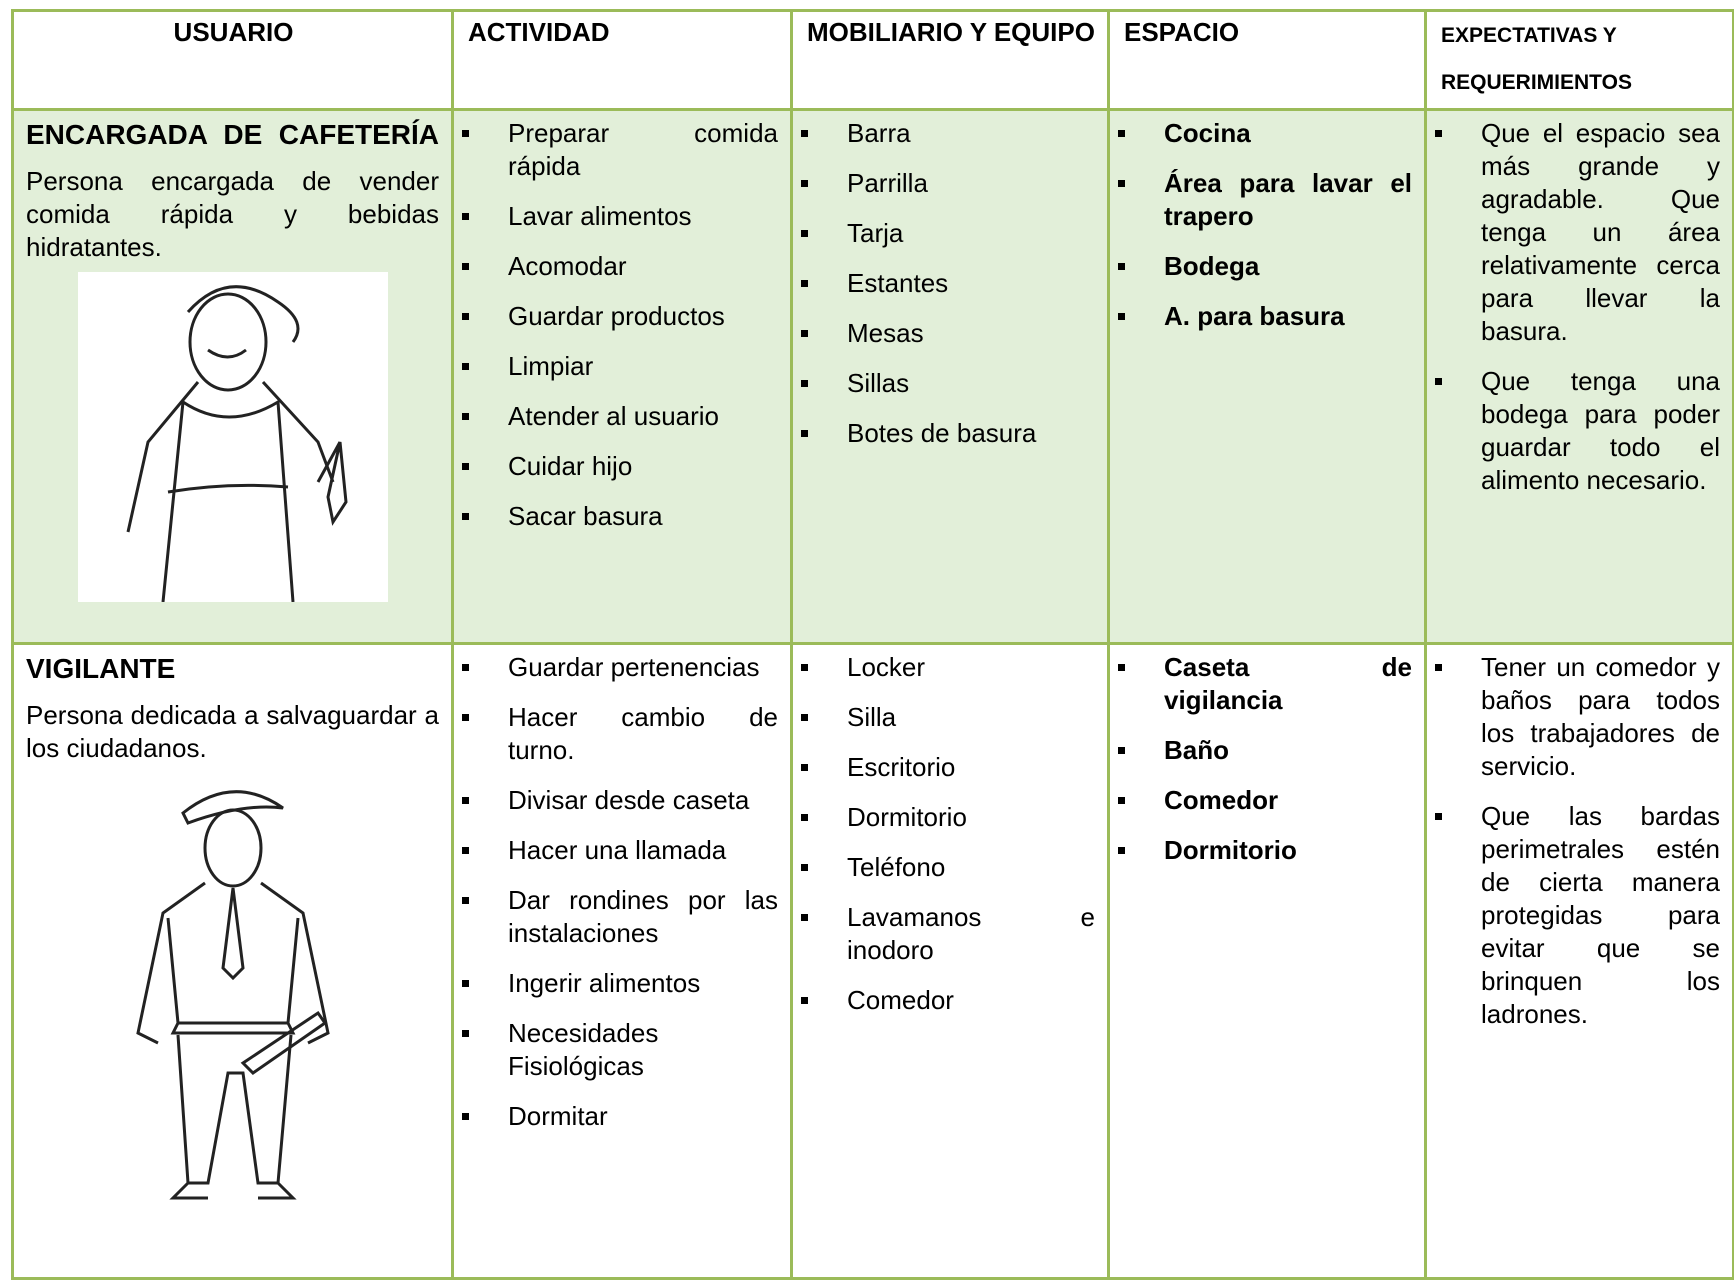 This screenshot has height=1280, width=1734. What do you see at coordinates (948, 433) in the screenshot?
I see `furniture-item: Botes de basura` at bounding box center [948, 433].